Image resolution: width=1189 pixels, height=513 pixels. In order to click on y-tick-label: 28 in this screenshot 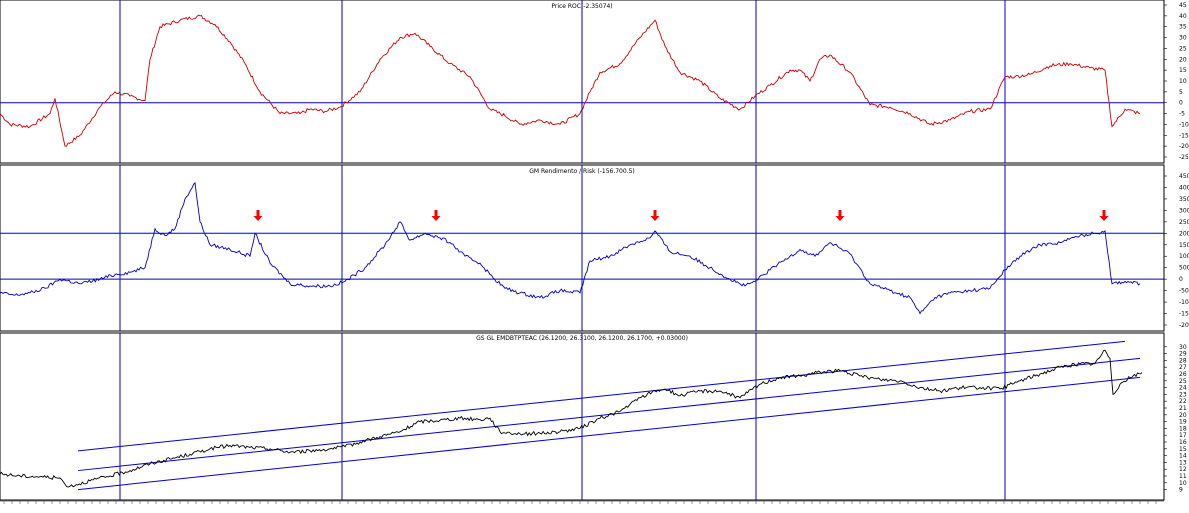, I will do `click(1183, 360)`.